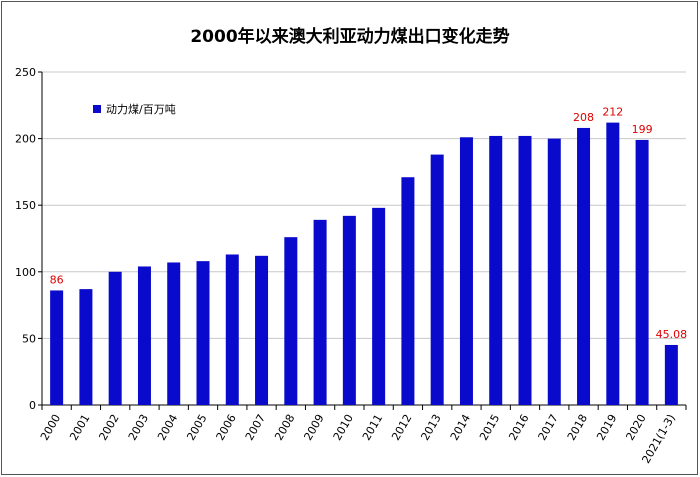 This screenshot has height=477, width=700. I want to click on y-tick-label: 0, so click(32, 405).